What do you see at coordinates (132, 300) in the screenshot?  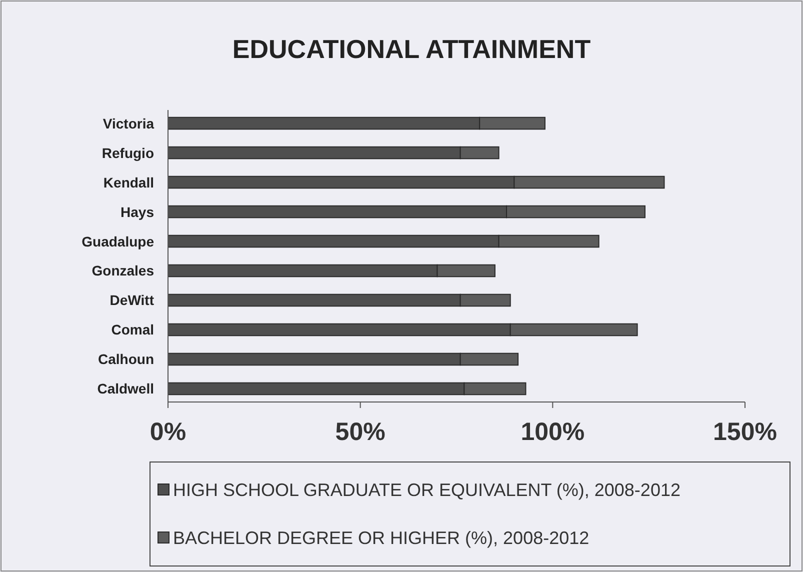 I see `y-tick-label: DeWitt` at bounding box center [132, 300].